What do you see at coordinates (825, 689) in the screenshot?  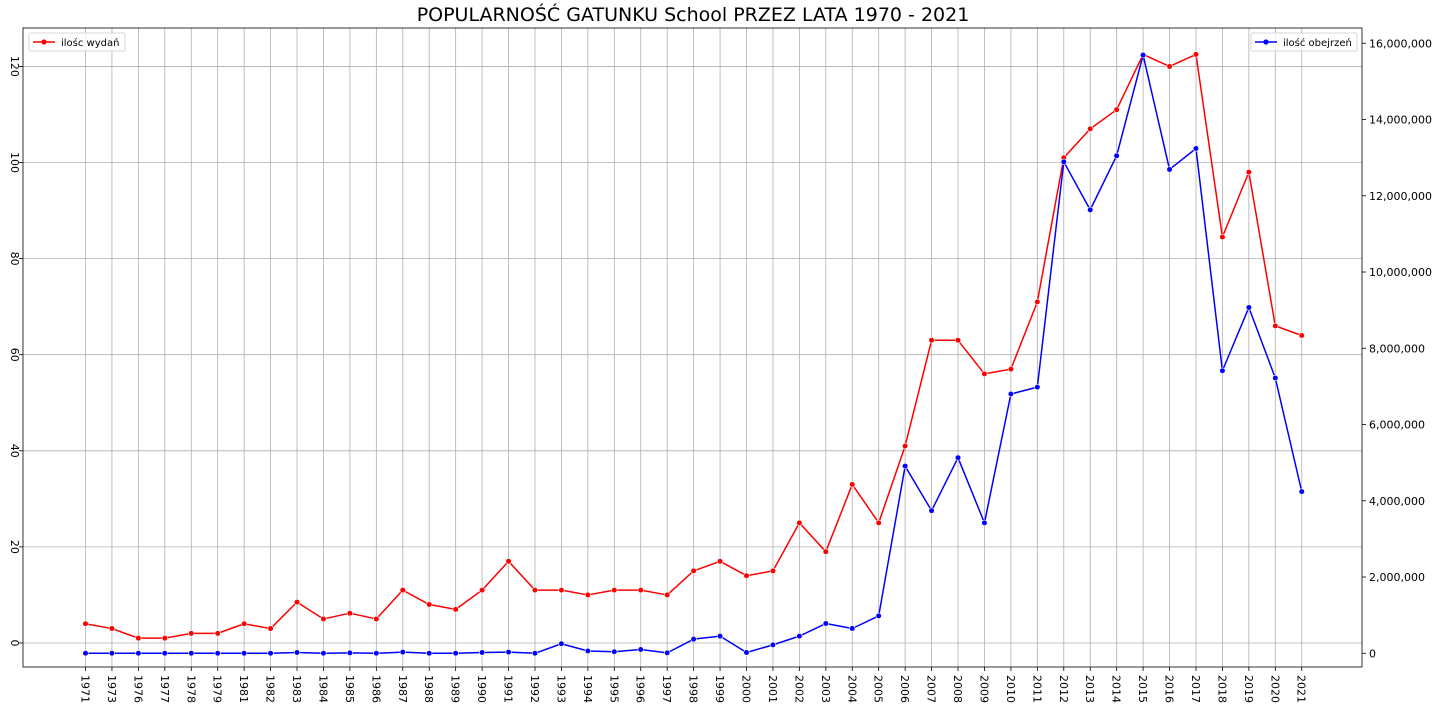 I see `x-tick-label: 2003` at bounding box center [825, 689].